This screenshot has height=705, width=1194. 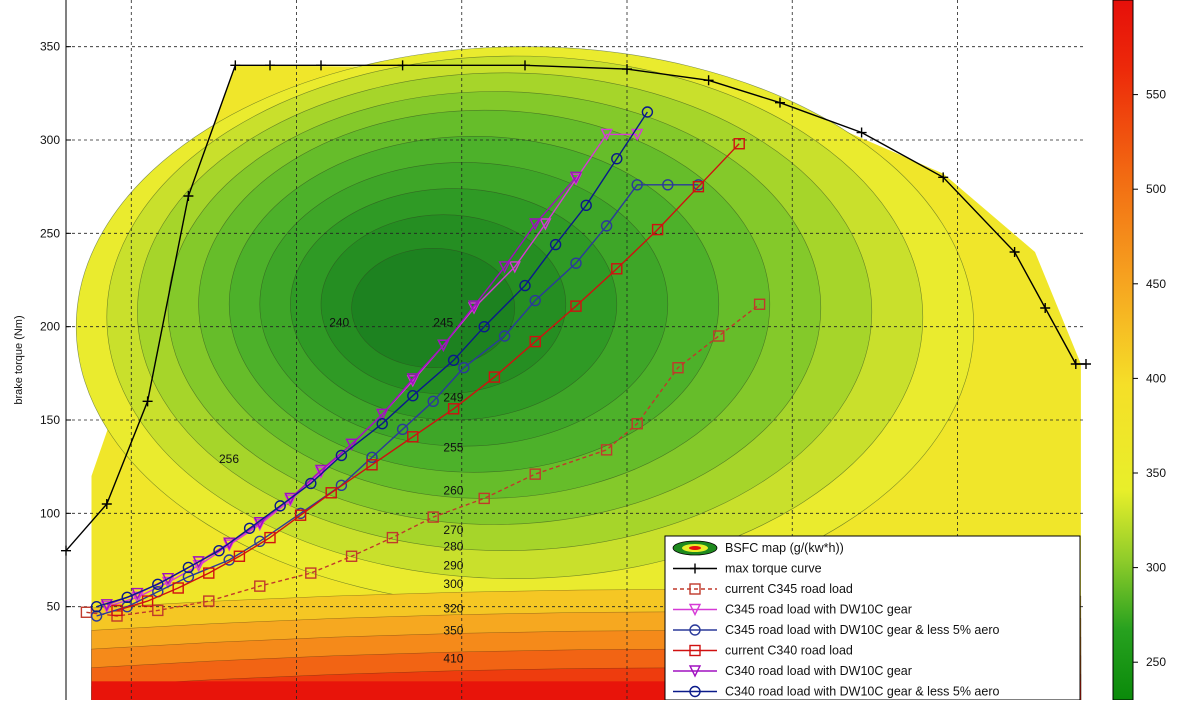 What do you see at coordinates (784, 548) in the screenshot?
I see `legend-label: BSFC map (g/(kw*h))` at bounding box center [784, 548].